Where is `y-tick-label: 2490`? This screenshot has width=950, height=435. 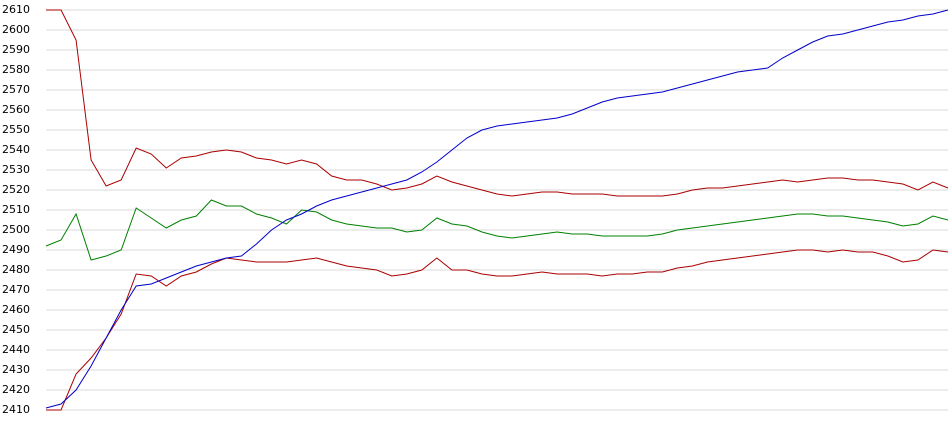 y-tick-label: 2490 is located at coordinates (16, 249).